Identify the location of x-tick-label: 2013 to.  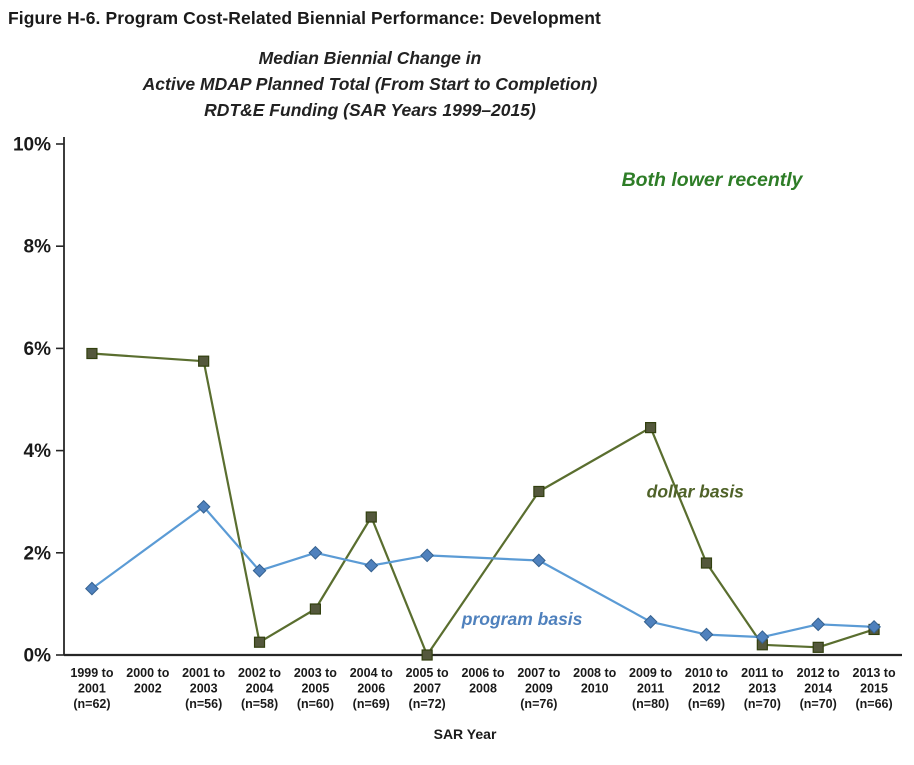
(874, 673).